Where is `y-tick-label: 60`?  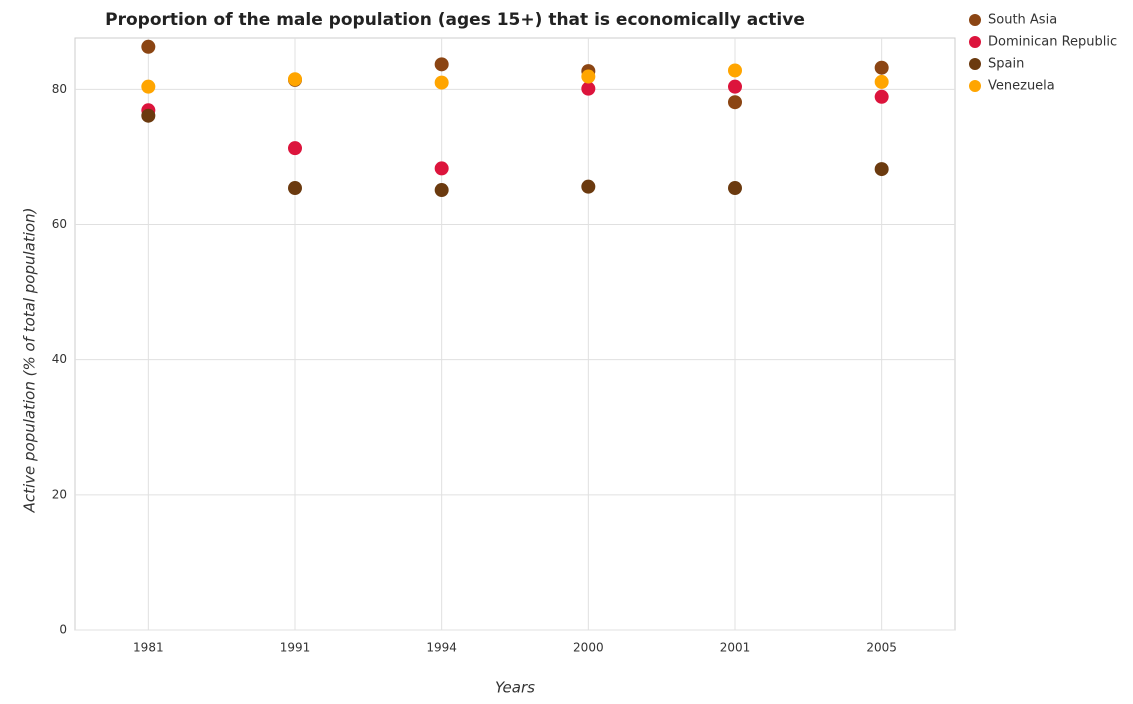 y-tick-label: 60 is located at coordinates (59, 224).